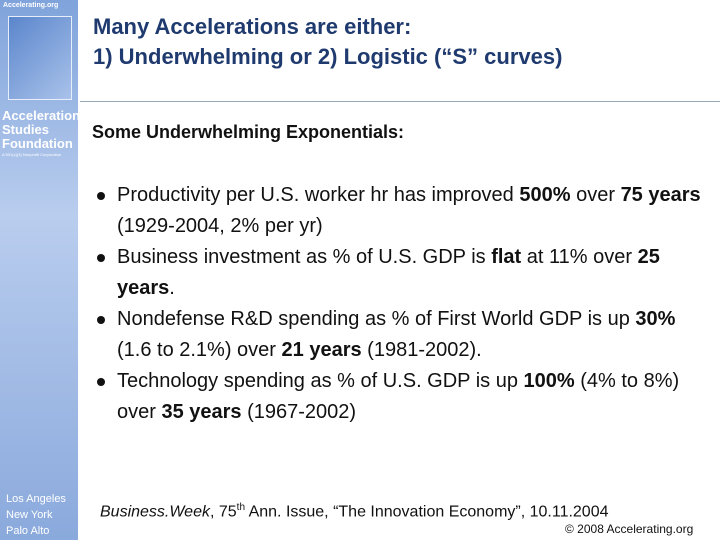 The image size is (720, 540). What do you see at coordinates (506, 257) in the screenshot?
I see `text-run: flat` at bounding box center [506, 257].